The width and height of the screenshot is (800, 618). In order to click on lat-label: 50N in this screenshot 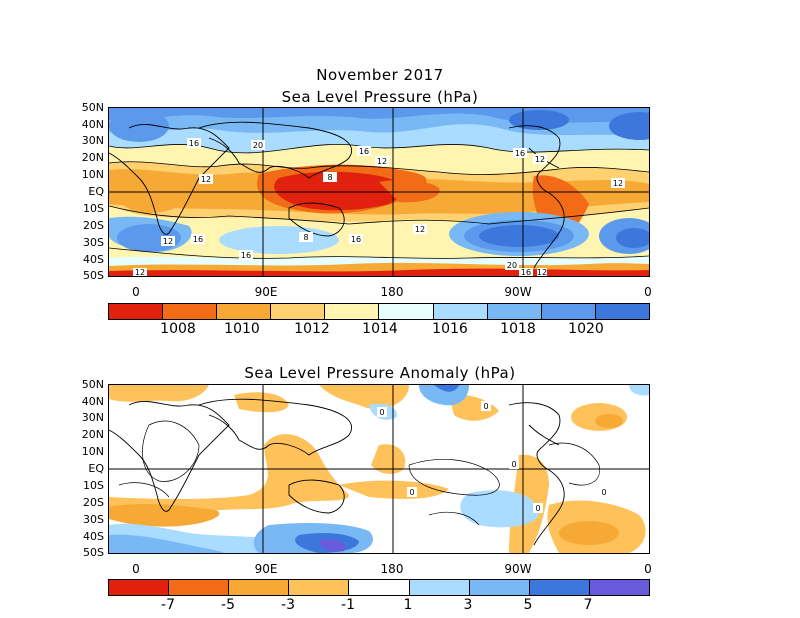, I will do `click(92, 107)`.